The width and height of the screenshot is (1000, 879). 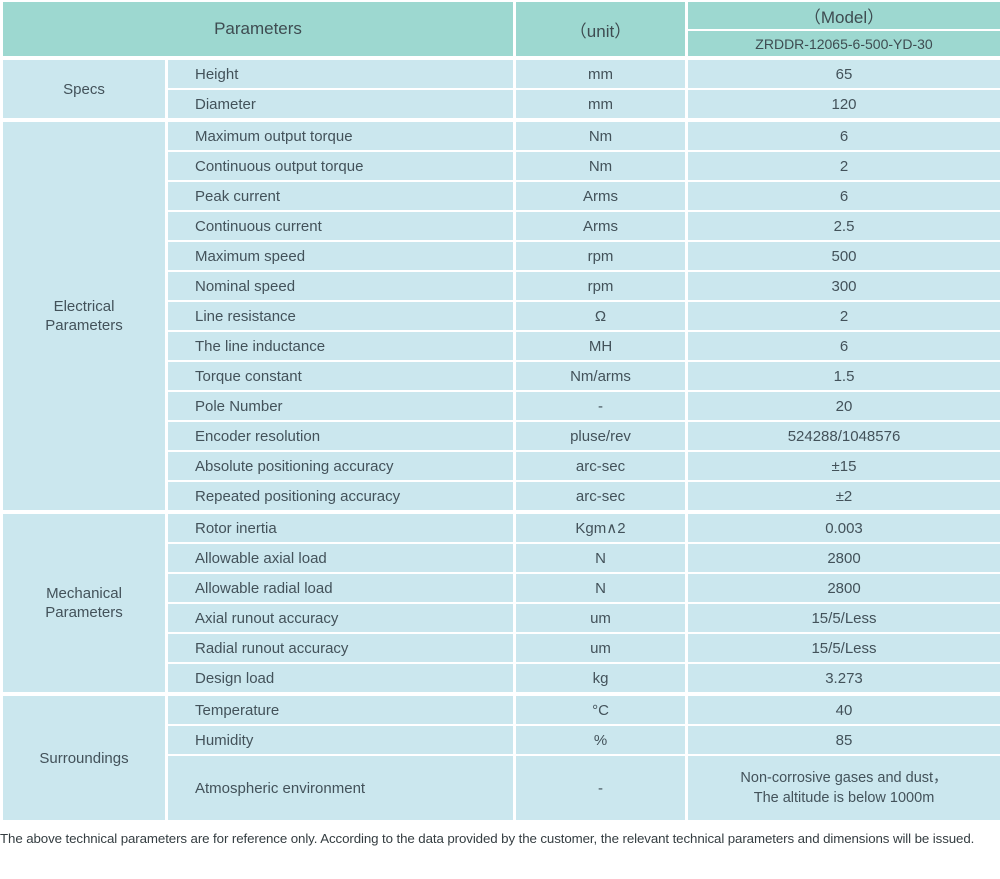 What do you see at coordinates (842, 406) in the screenshot?
I see `param-value: 20` at bounding box center [842, 406].